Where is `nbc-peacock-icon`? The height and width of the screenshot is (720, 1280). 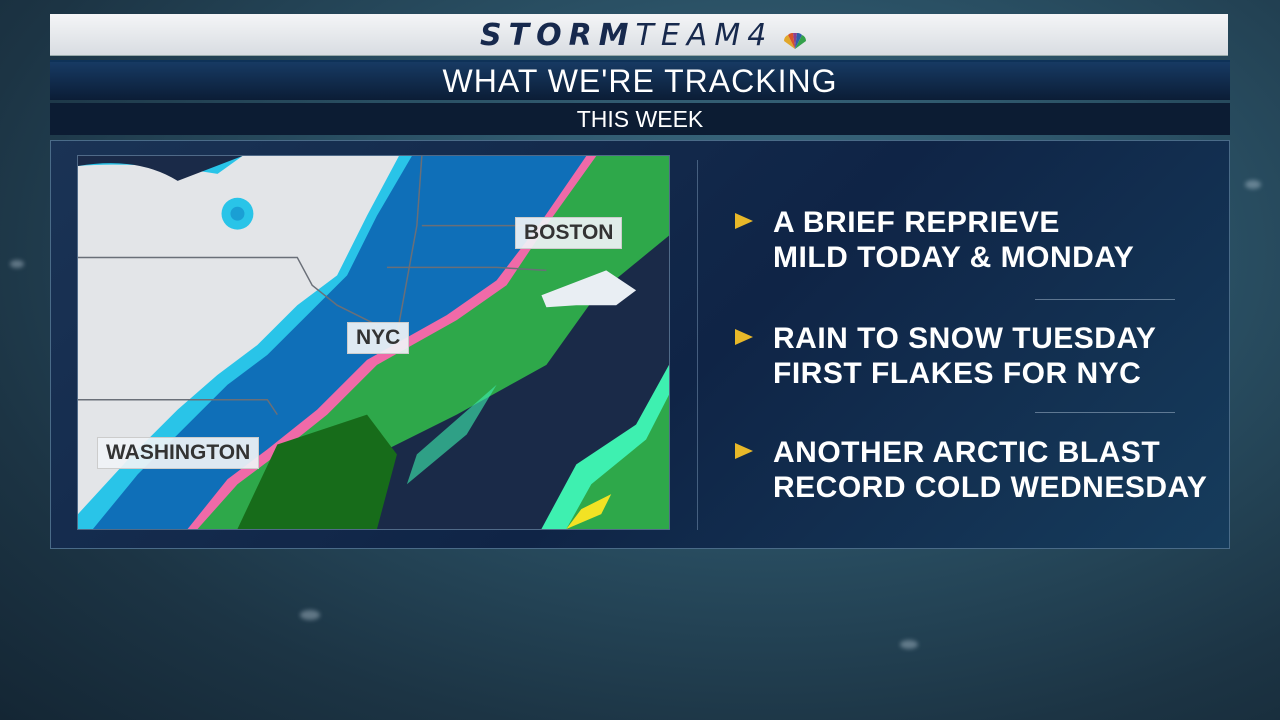 nbc-peacock-icon is located at coordinates (795, 41).